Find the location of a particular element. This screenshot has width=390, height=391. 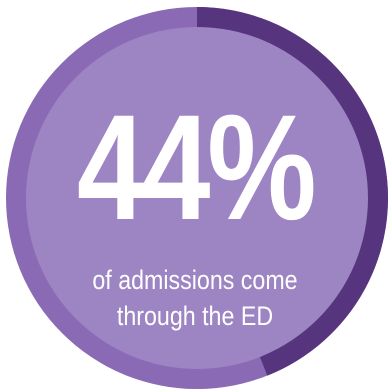

caption-line-2: through the ED is located at coordinates (195, 316).